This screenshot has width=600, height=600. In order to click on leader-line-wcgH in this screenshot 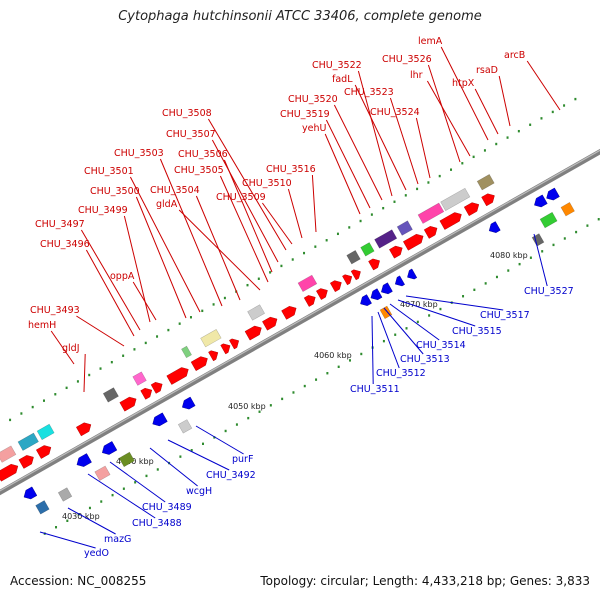, I will do `click(173, 467)`.